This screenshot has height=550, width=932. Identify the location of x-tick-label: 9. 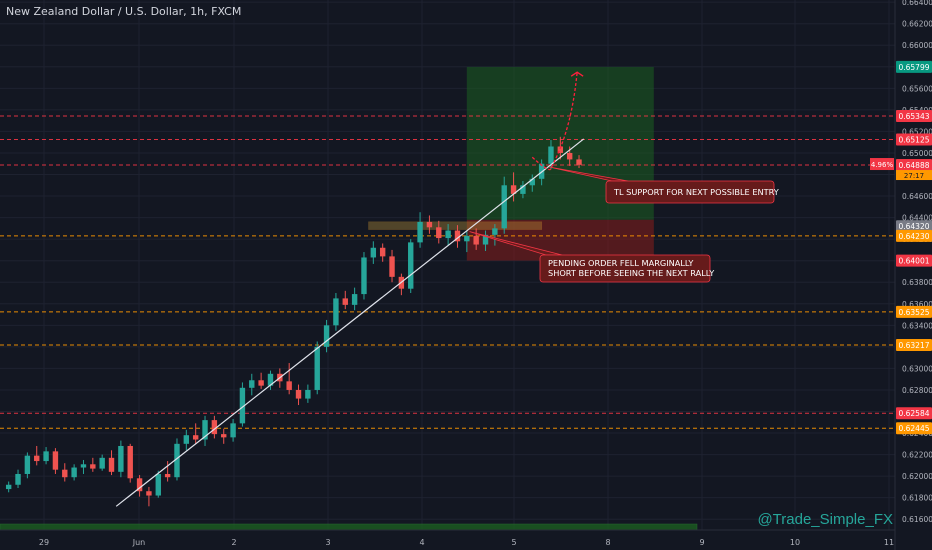
(701, 542).